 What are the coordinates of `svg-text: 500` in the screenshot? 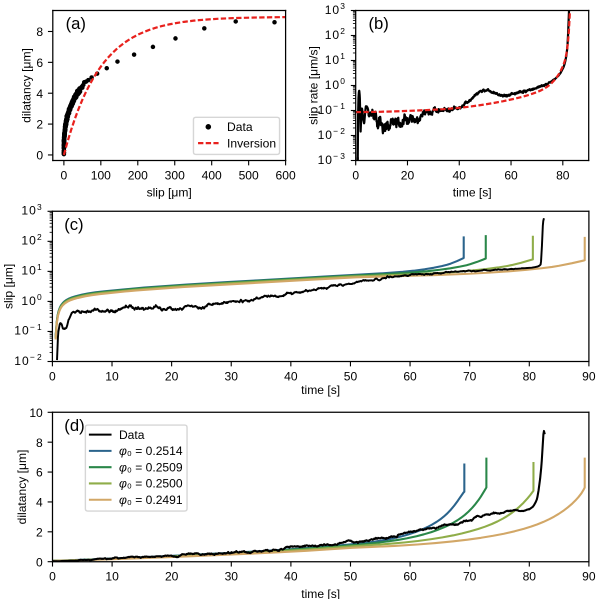 It's located at (249, 175).